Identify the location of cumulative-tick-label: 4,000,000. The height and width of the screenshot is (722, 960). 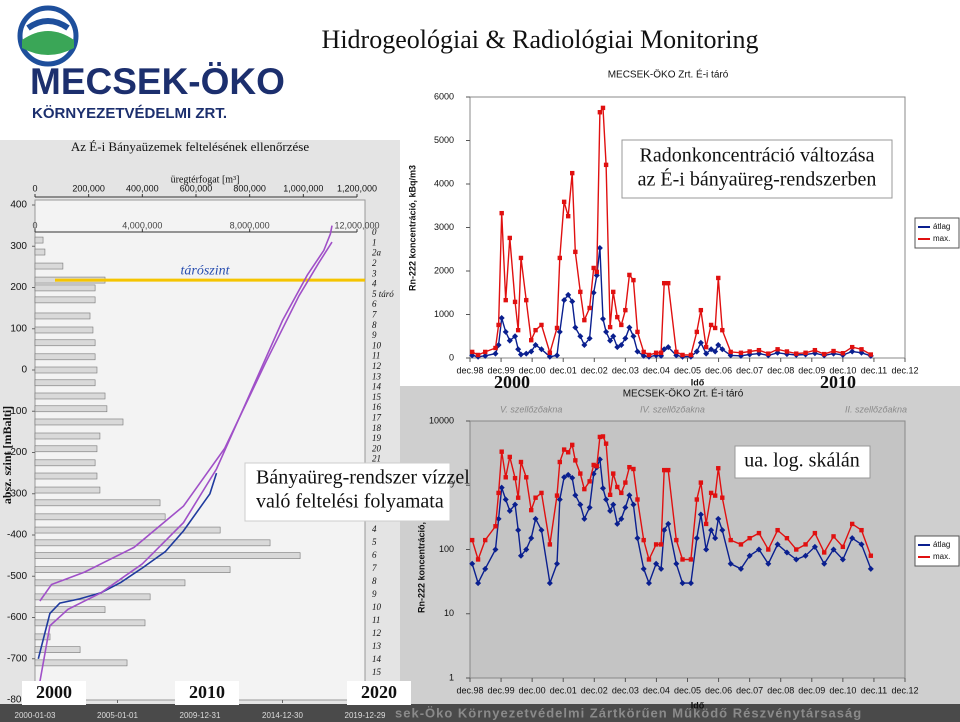
(142, 225).